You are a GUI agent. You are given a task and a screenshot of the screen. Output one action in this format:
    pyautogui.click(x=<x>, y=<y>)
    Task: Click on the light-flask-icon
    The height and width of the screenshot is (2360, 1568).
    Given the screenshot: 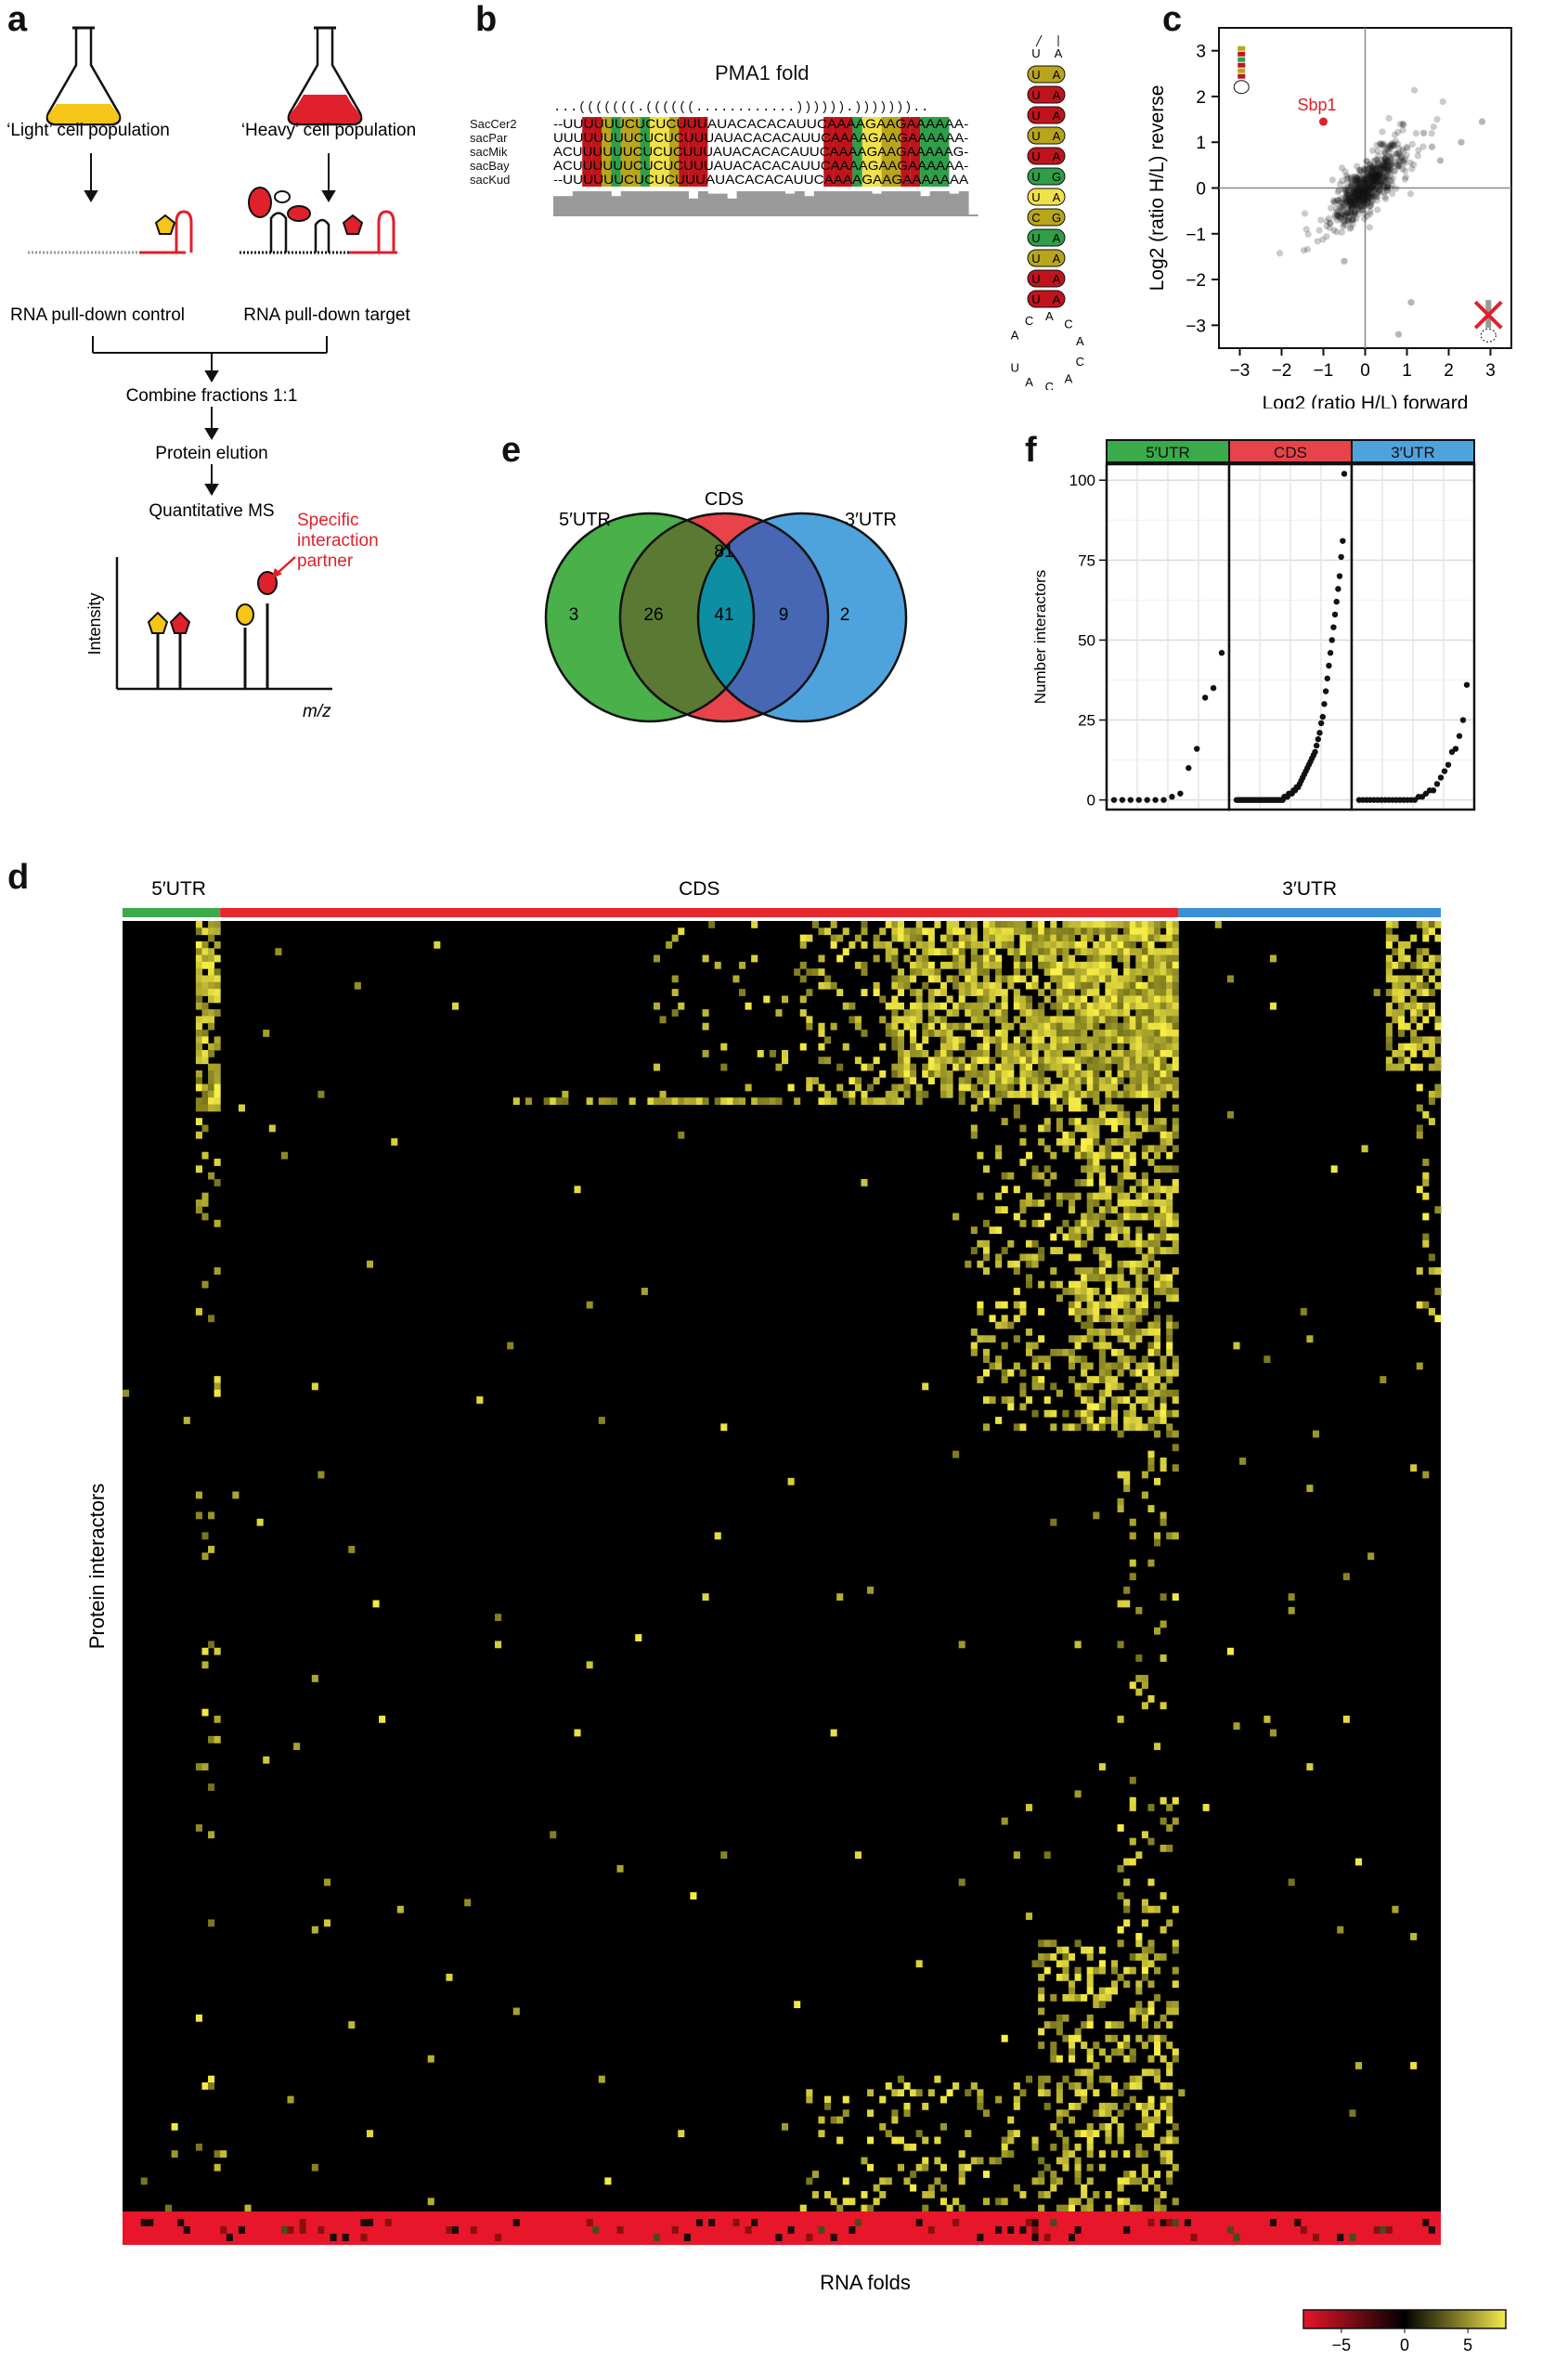 What is the action you would take?
    pyautogui.click(x=83, y=76)
    